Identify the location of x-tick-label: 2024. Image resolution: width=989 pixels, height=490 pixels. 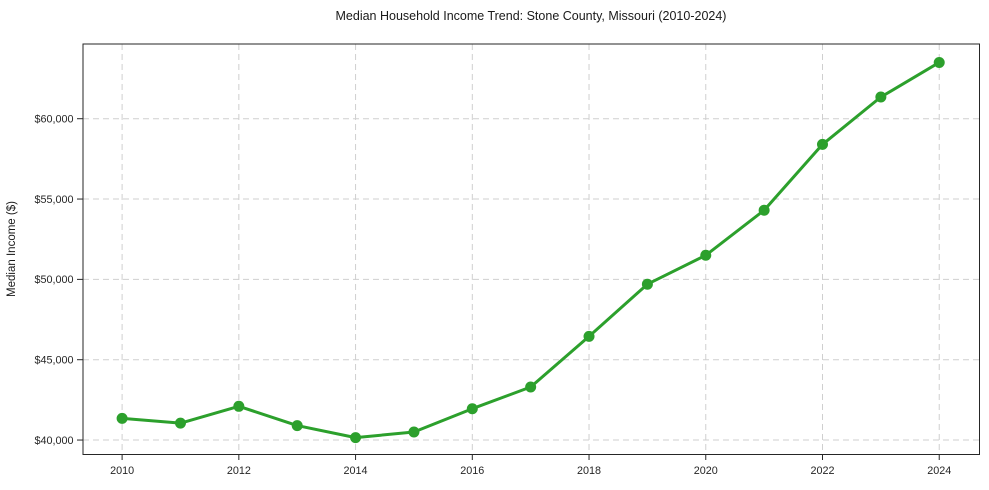
(939, 471).